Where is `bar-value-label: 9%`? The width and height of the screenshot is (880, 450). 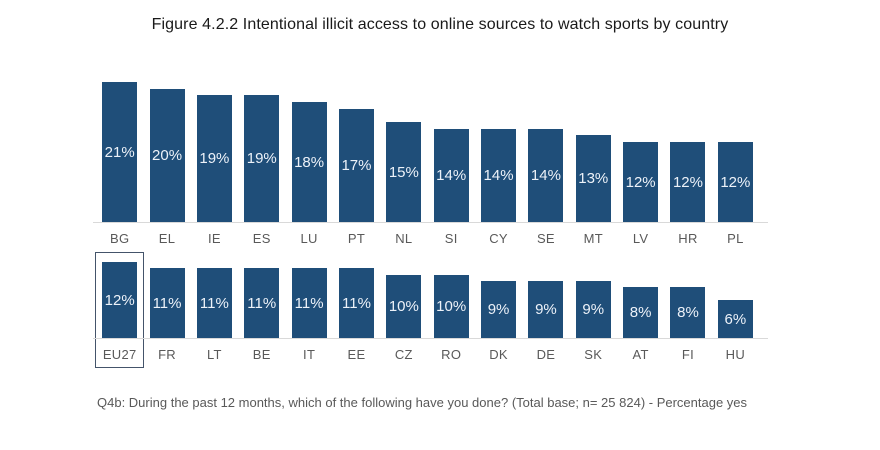
bar-value-label: 9% is located at coordinates (593, 309).